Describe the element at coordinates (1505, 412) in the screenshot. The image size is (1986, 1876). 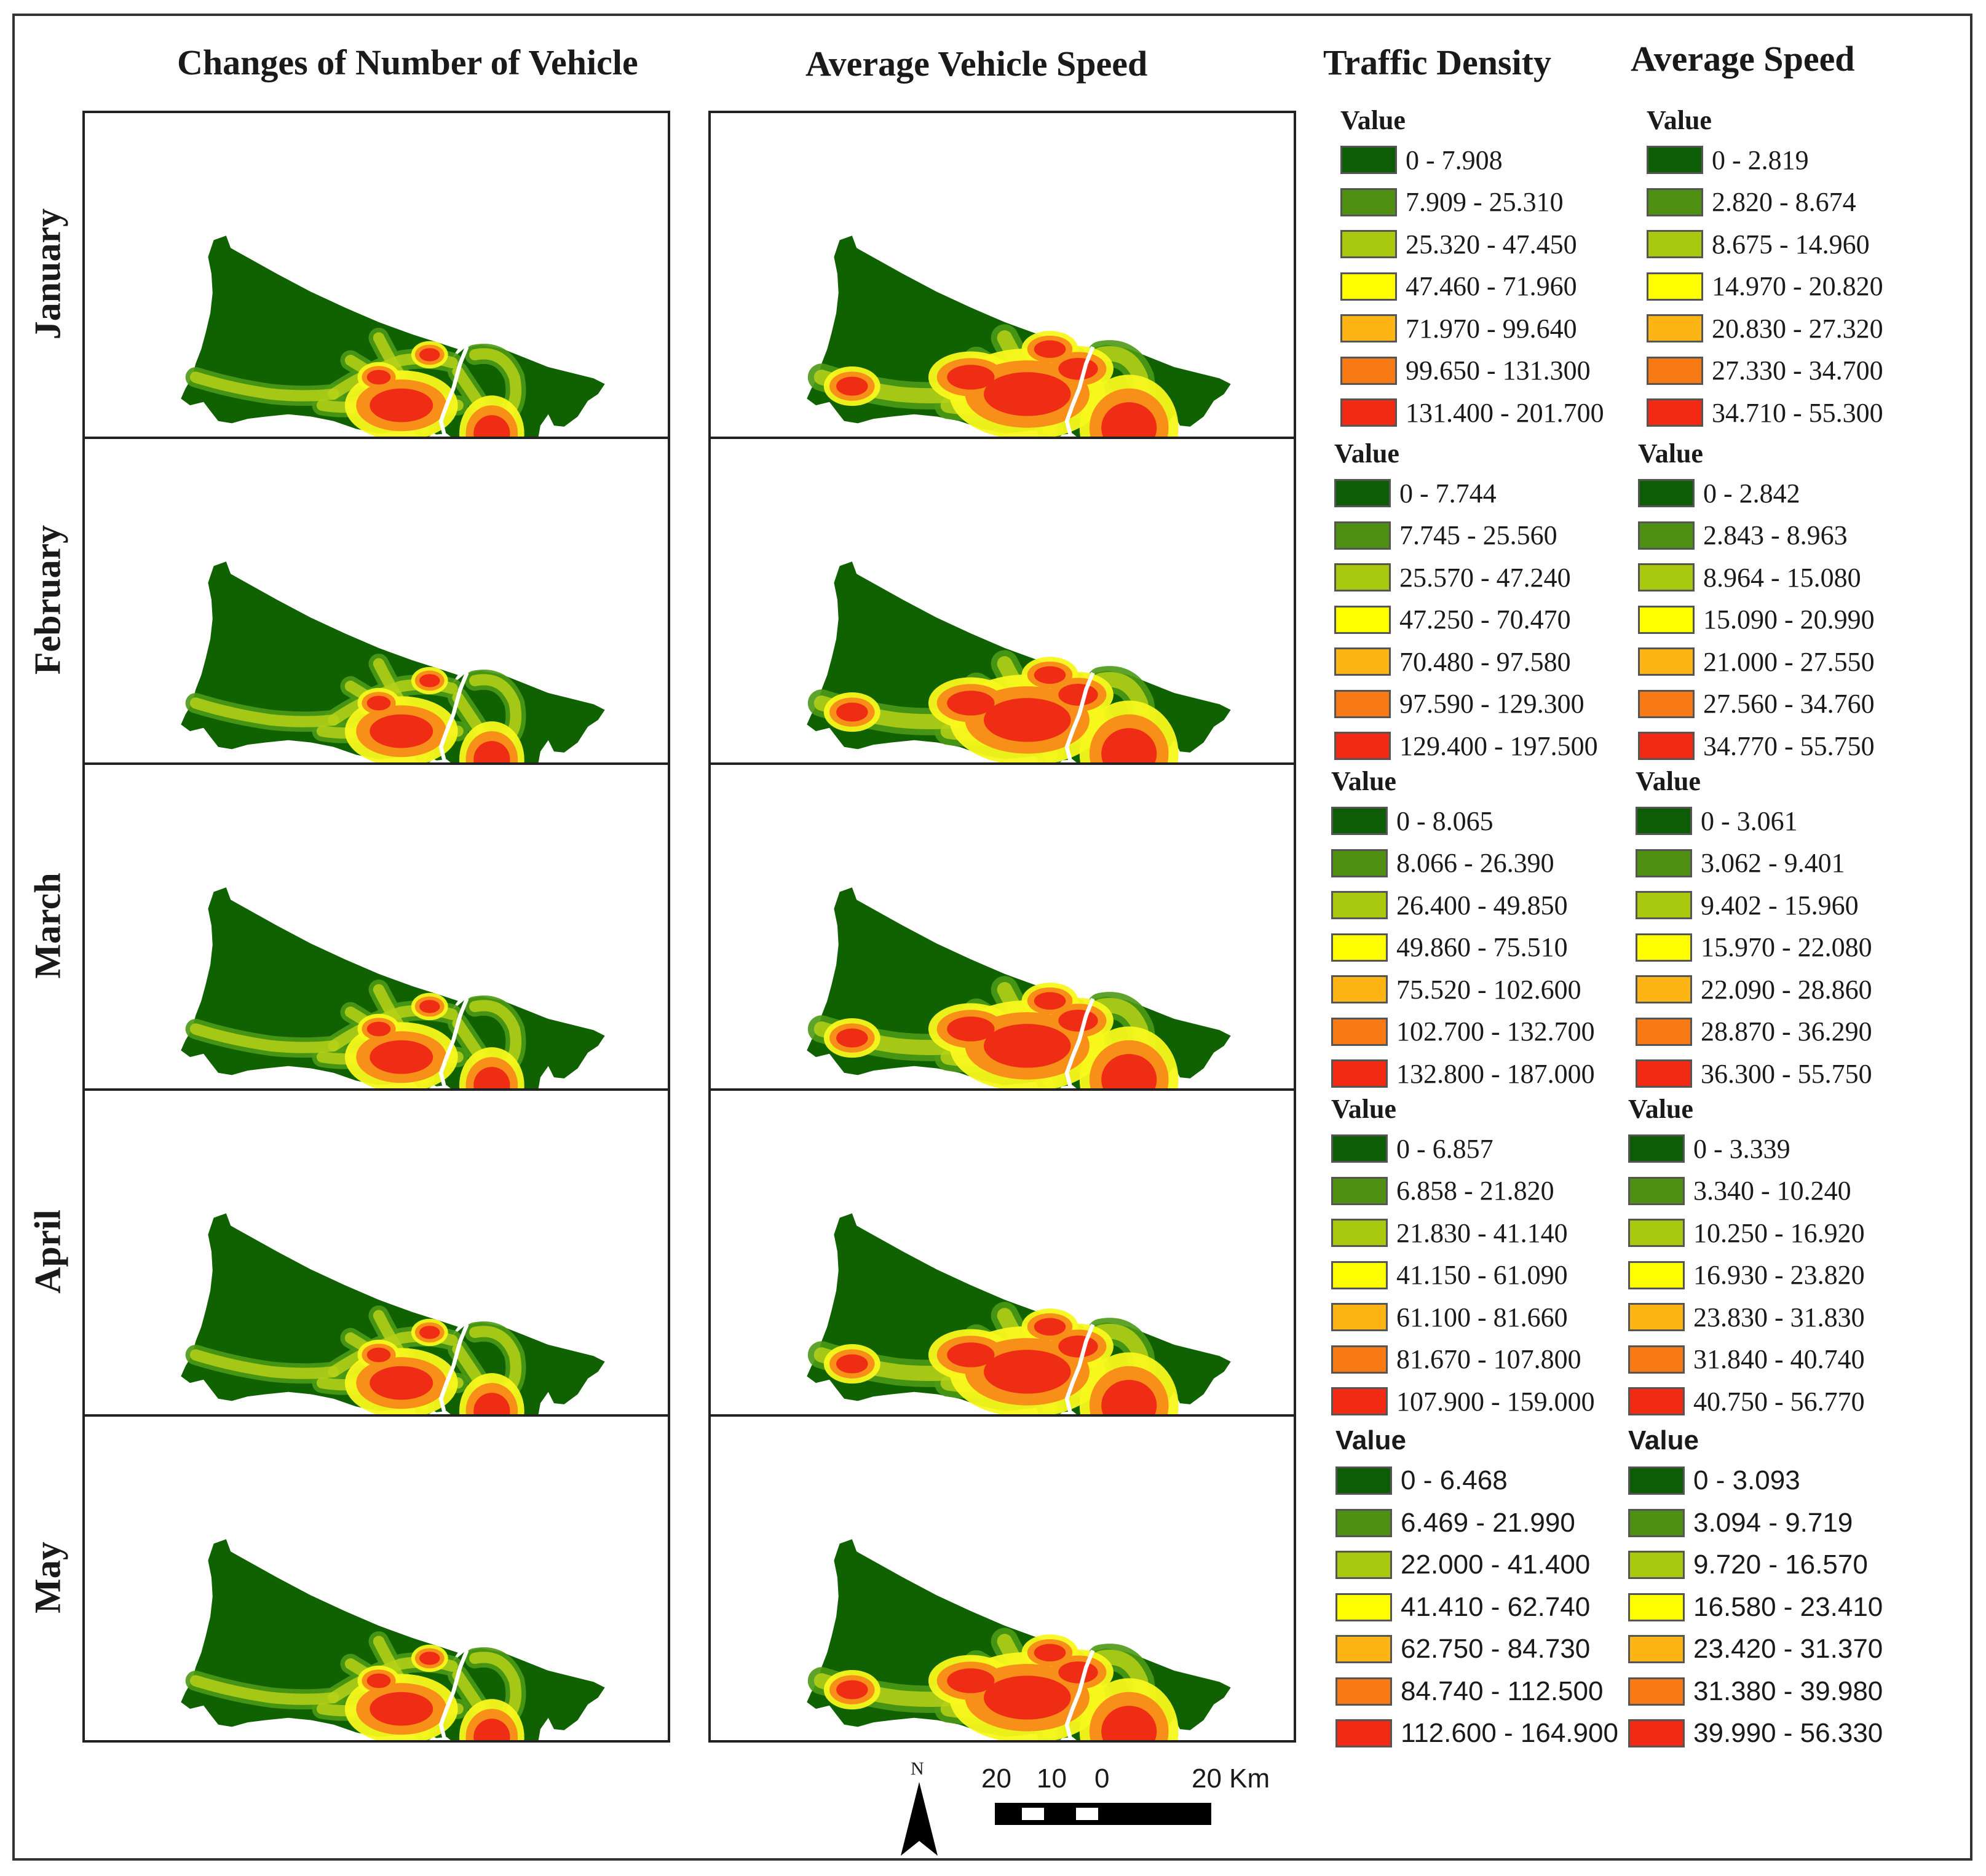
I see `legend-range-label: 131.400 - 201.700` at that location.